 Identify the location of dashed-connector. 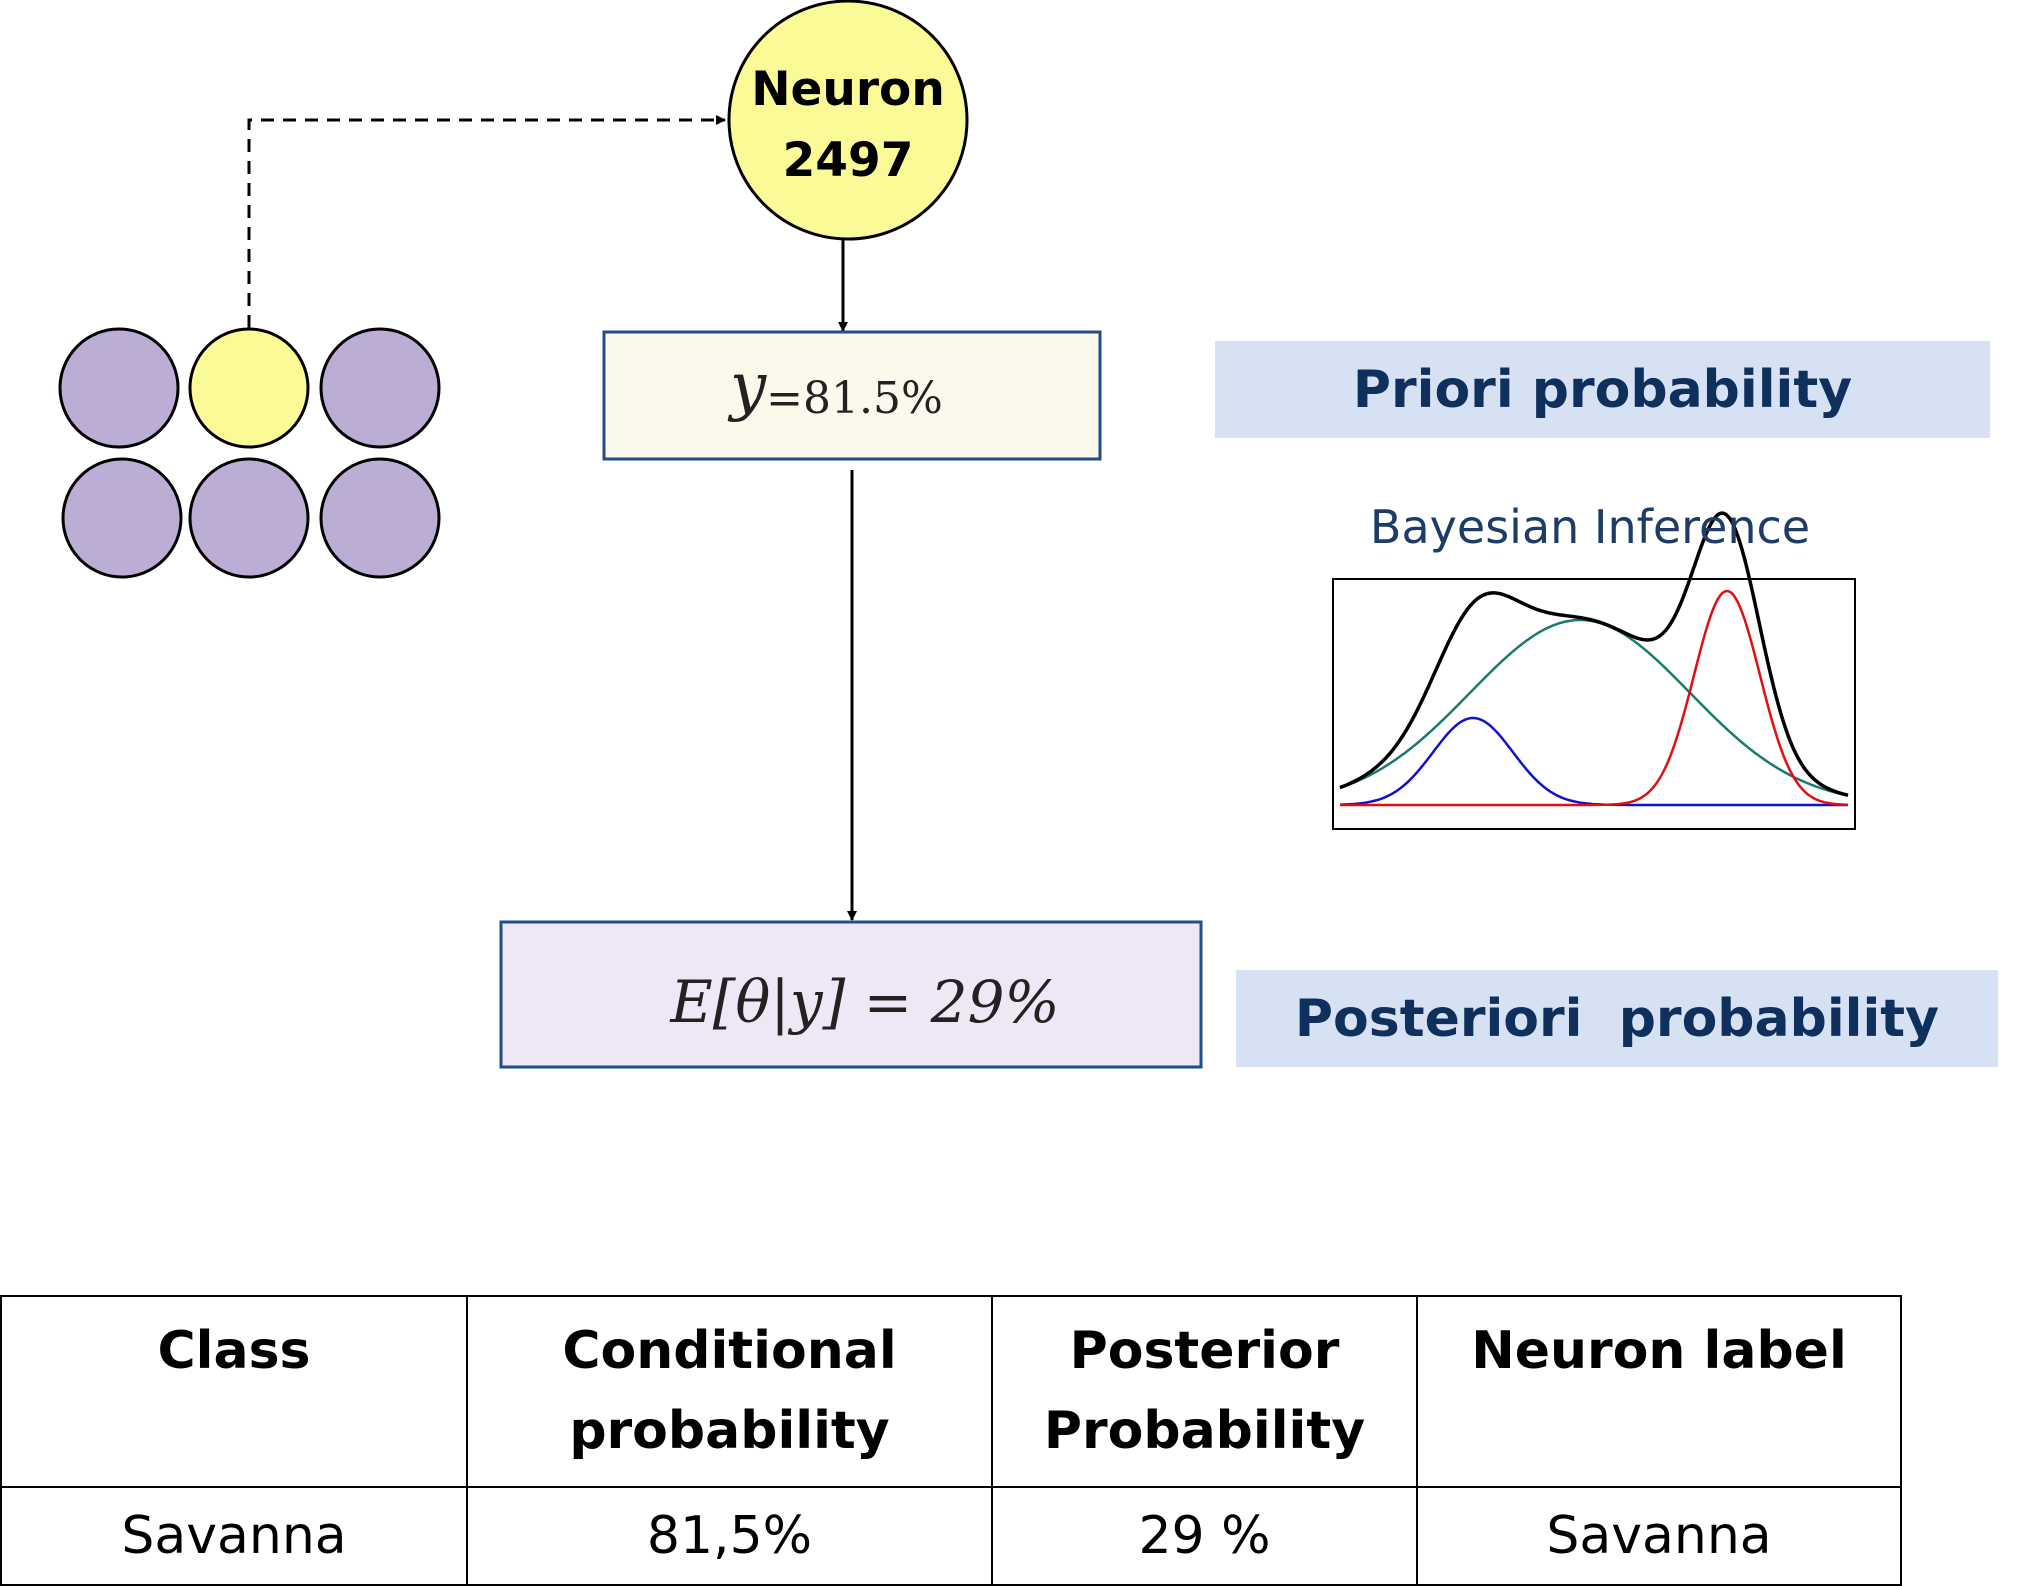
(486, 221).